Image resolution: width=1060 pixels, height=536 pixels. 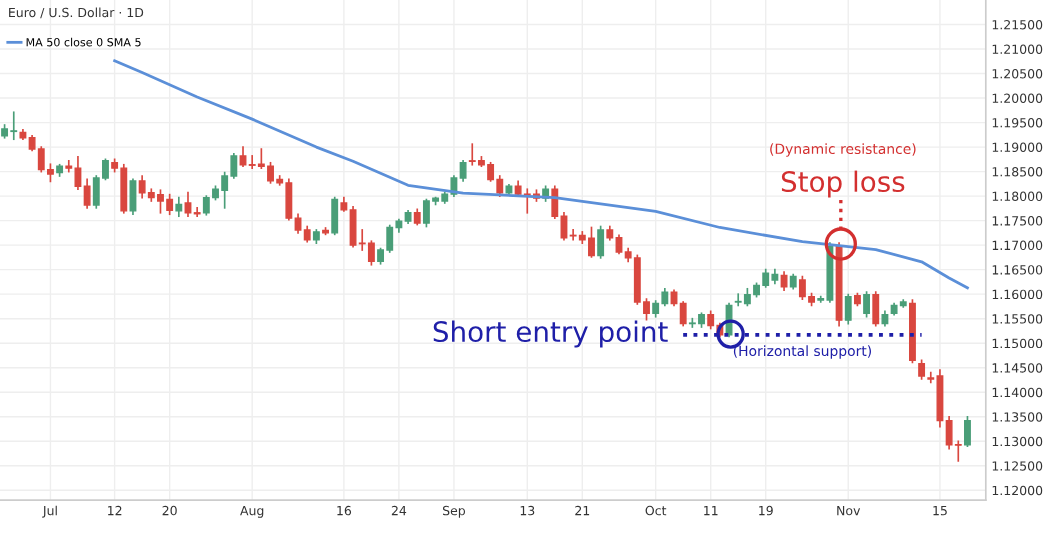 What do you see at coordinates (550, 334) in the screenshot?
I see `annotation: Short entry point` at bounding box center [550, 334].